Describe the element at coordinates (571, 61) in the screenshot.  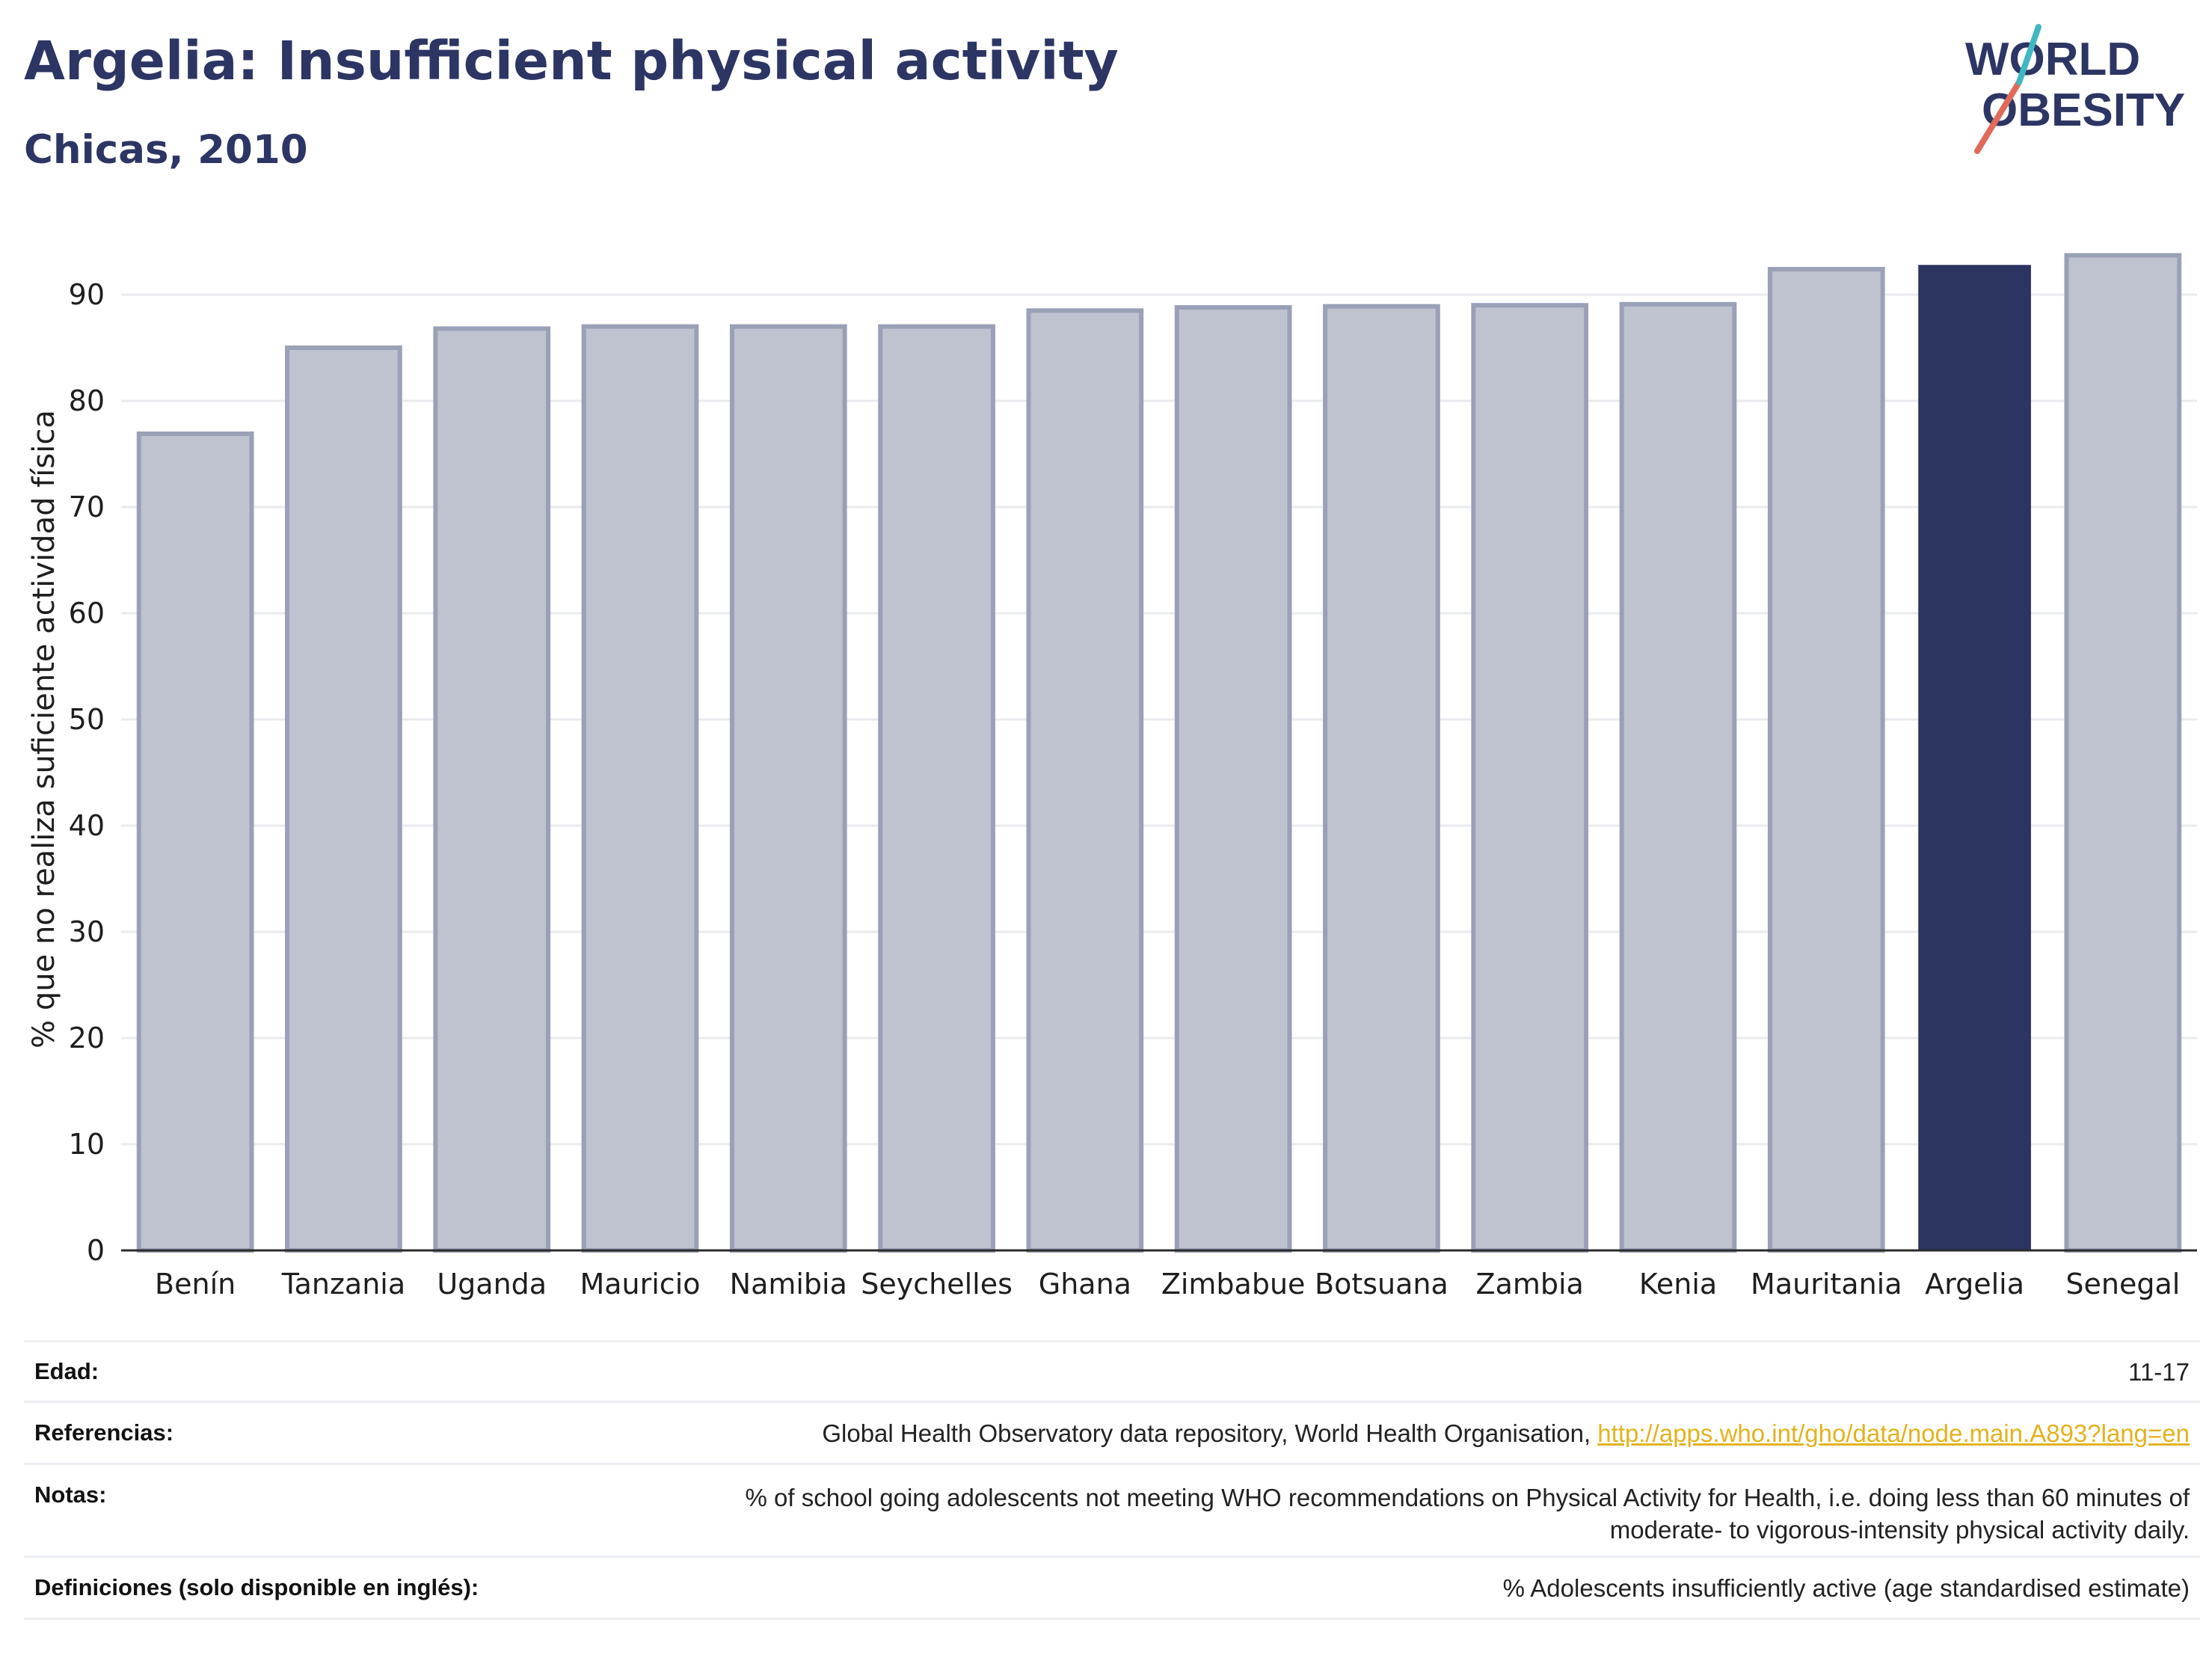
I see `chart-title: Argelia: Insufficient physical activity` at that location.